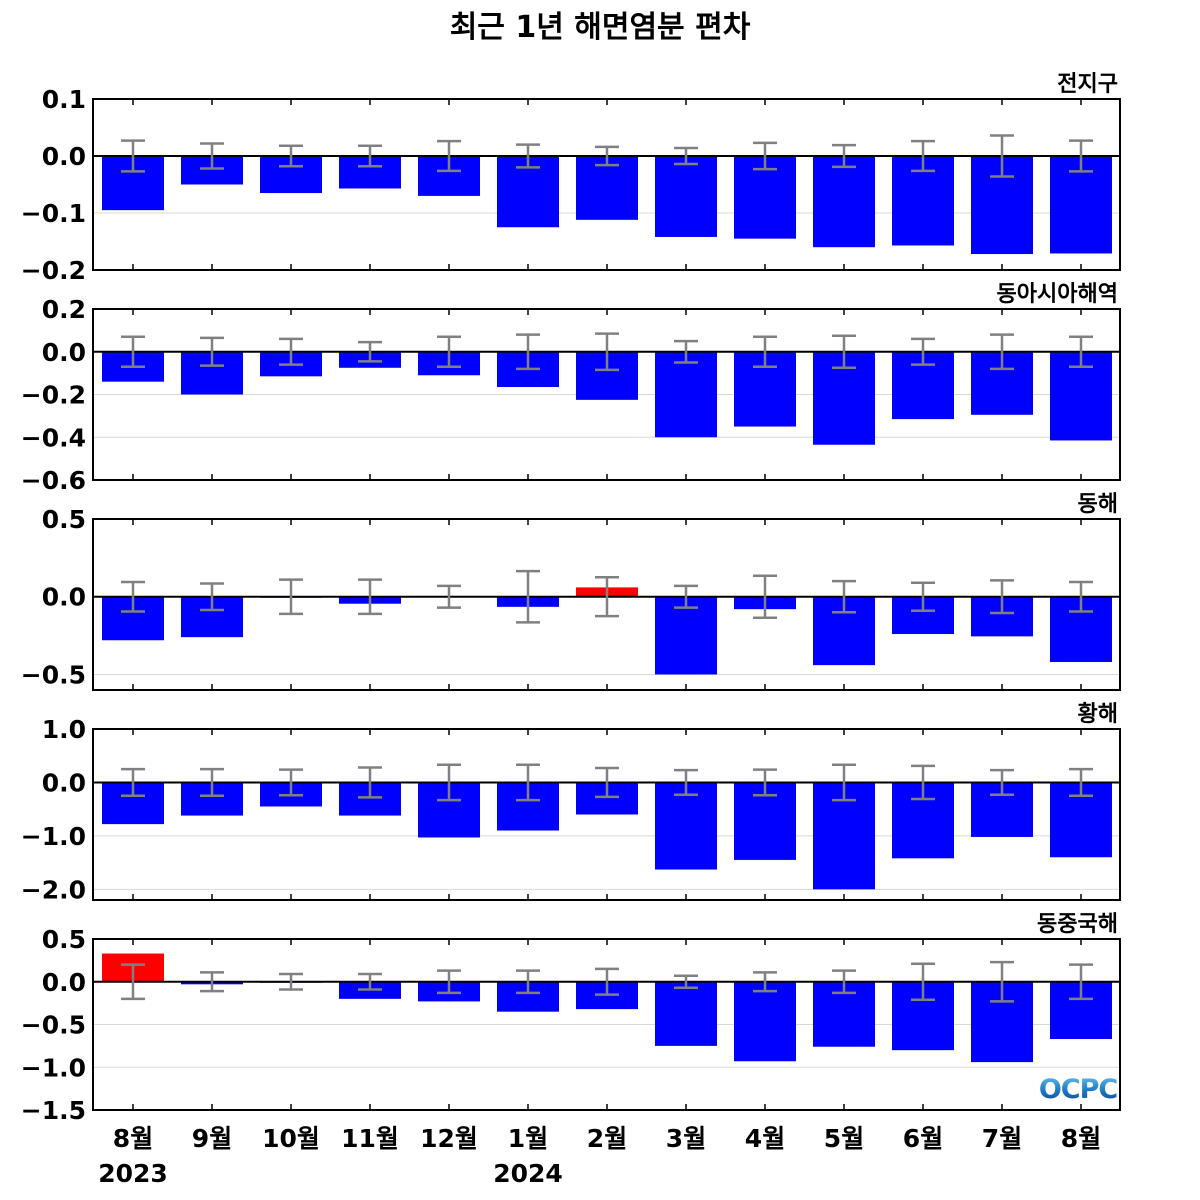  I want to click on x-tick-label: 9월, so click(212, 1138).